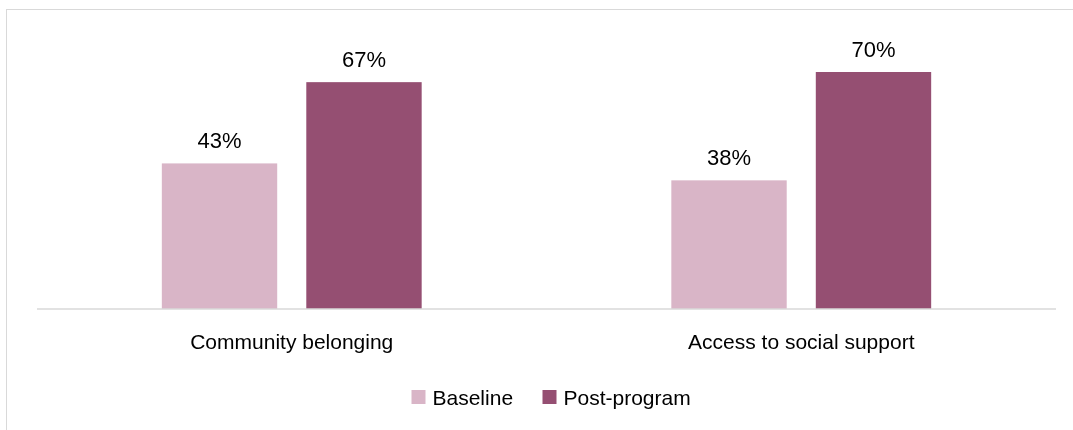  What do you see at coordinates (801, 341) in the screenshot?
I see `x-tick-label: Access to social support` at bounding box center [801, 341].